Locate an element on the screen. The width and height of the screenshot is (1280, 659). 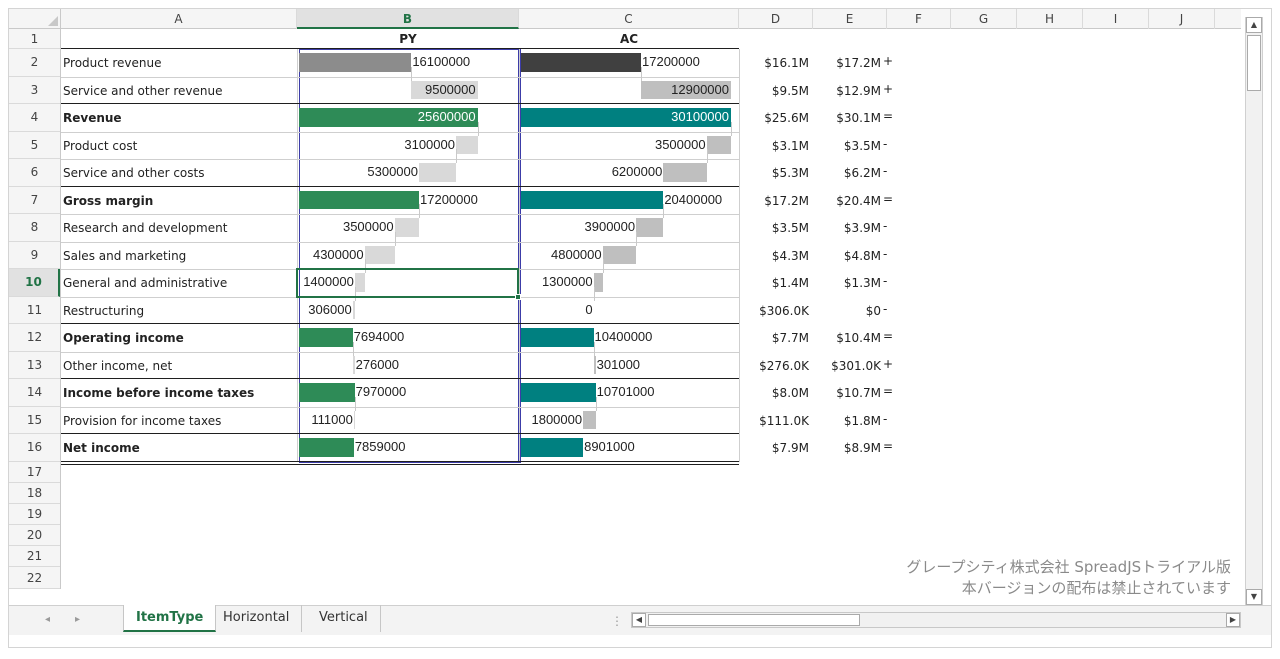
ac-value-row-2: 17200000 is located at coordinates (671, 61).